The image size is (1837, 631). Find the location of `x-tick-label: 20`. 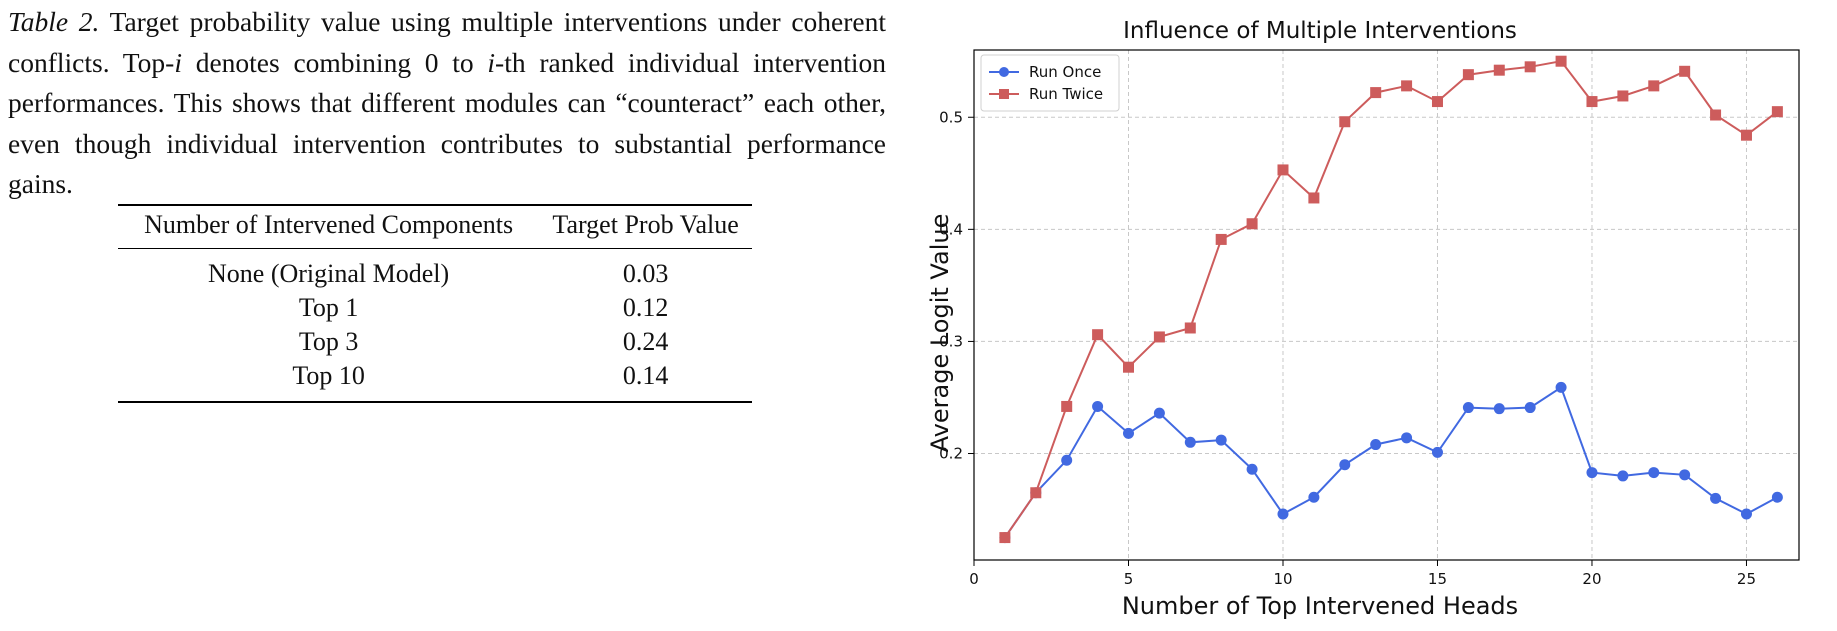

x-tick-label: 20 is located at coordinates (1591, 579).